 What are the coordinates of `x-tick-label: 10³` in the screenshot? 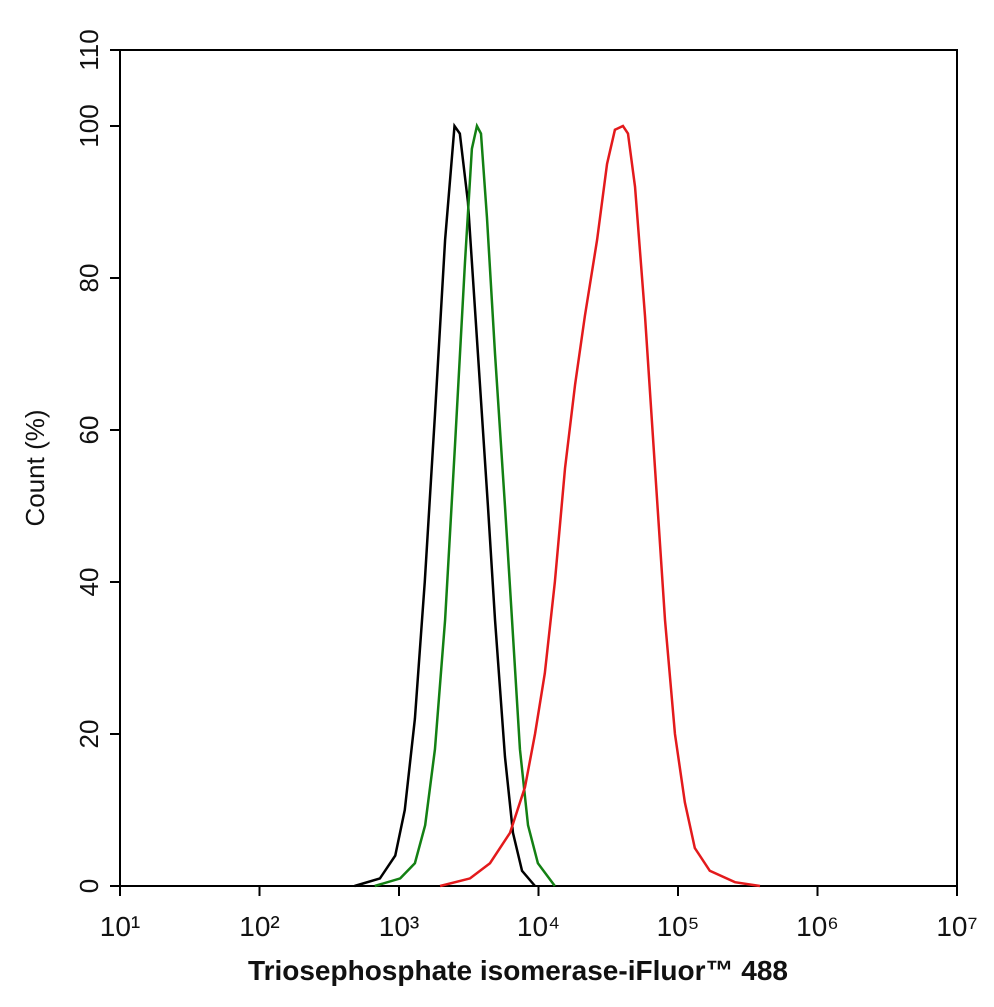 It's located at (399, 926).